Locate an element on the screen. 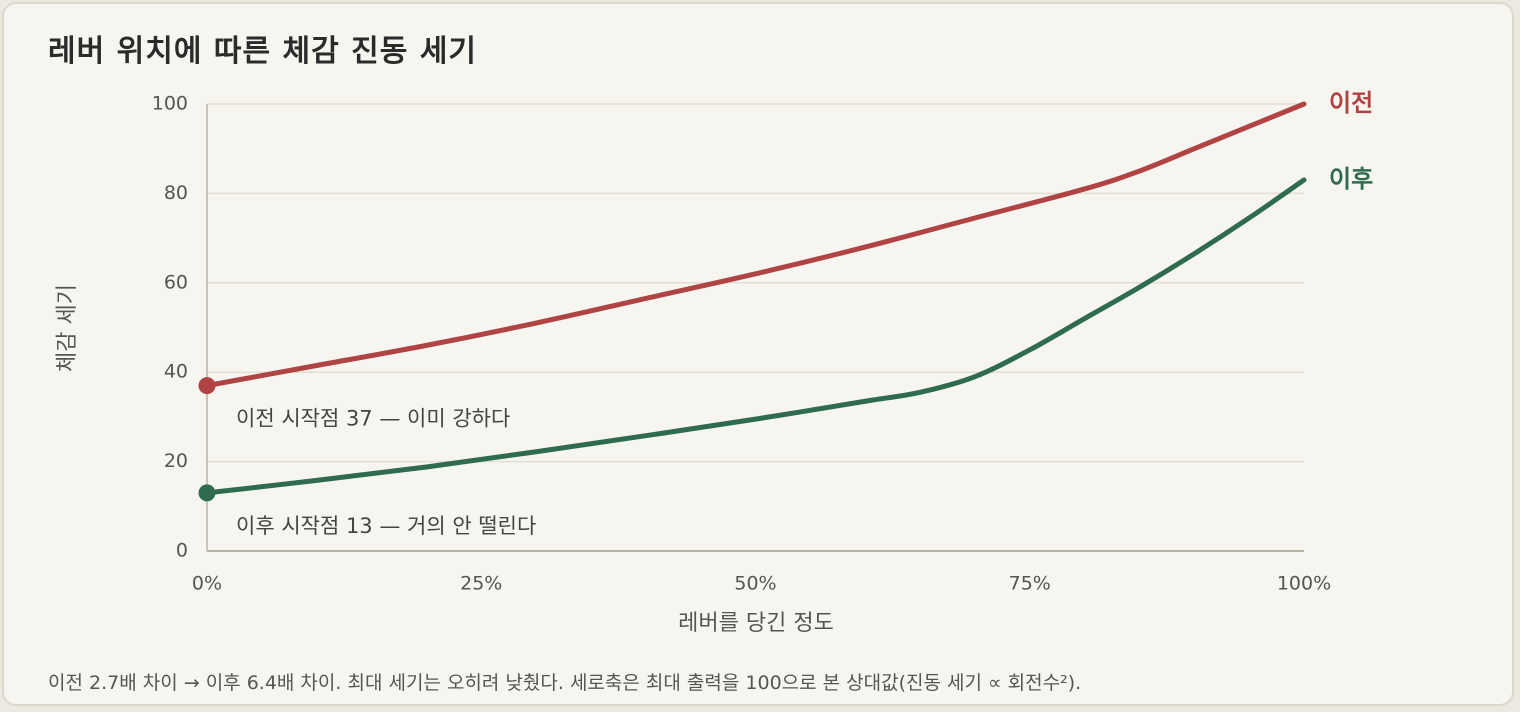 This screenshot has width=1520, height=712. start-annotation: 이후 시작점 13 — 거의 안 떨린다 is located at coordinates (386, 526).